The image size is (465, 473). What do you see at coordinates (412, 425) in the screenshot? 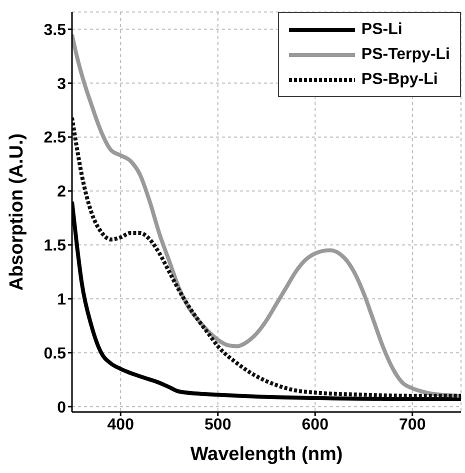
I see `x-tick-label: 700` at bounding box center [412, 425].